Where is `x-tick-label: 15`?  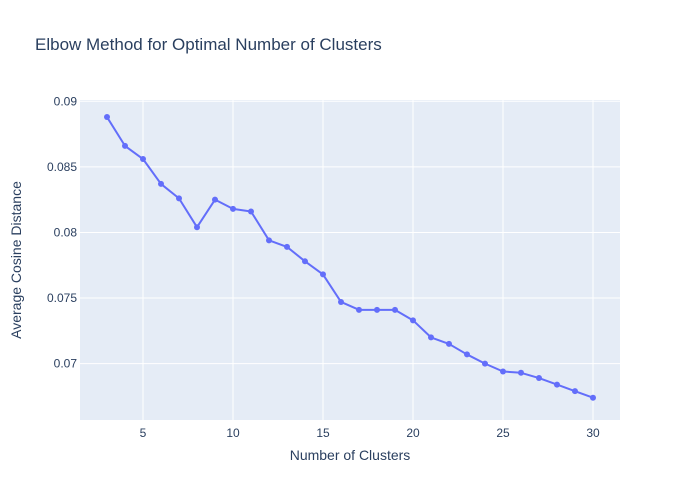 x-tick-label: 15 is located at coordinates (323, 433).